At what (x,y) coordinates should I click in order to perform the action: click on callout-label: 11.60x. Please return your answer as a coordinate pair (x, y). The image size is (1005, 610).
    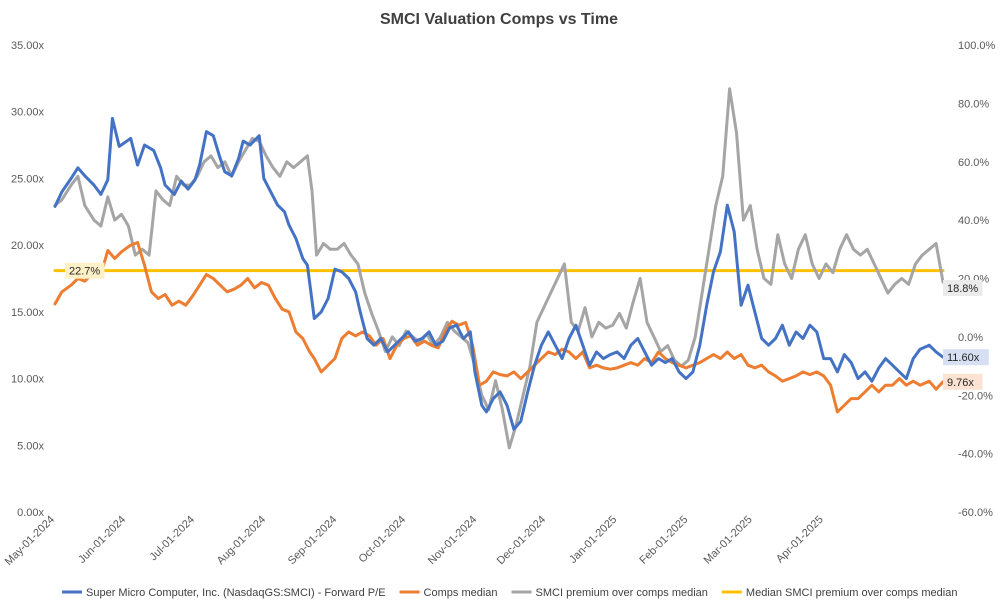
    Looking at the image, I should click on (963, 358).